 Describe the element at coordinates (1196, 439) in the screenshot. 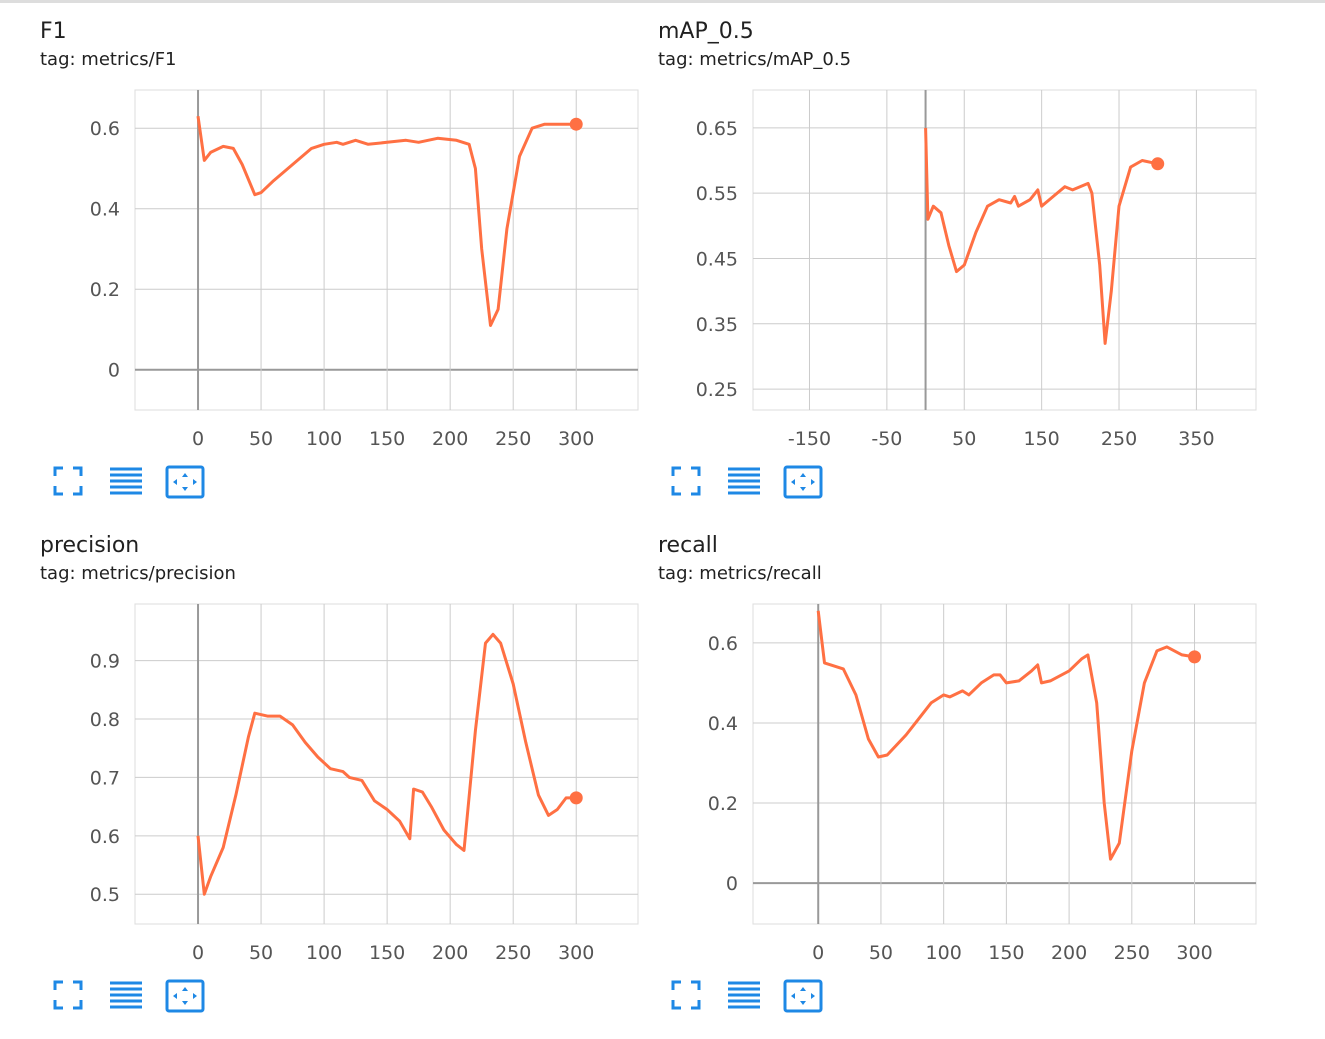

I see `x-tick-label: 350` at that location.